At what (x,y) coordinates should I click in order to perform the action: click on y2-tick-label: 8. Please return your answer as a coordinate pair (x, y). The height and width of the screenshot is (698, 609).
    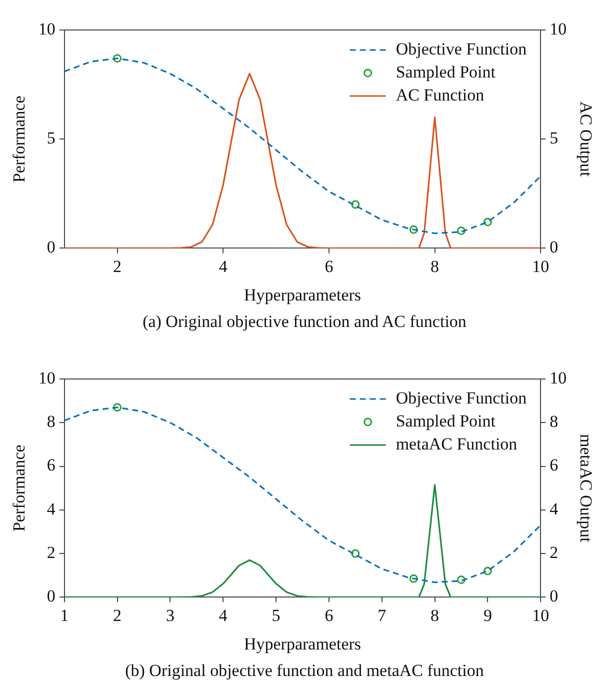
    Looking at the image, I should click on (554, 422).